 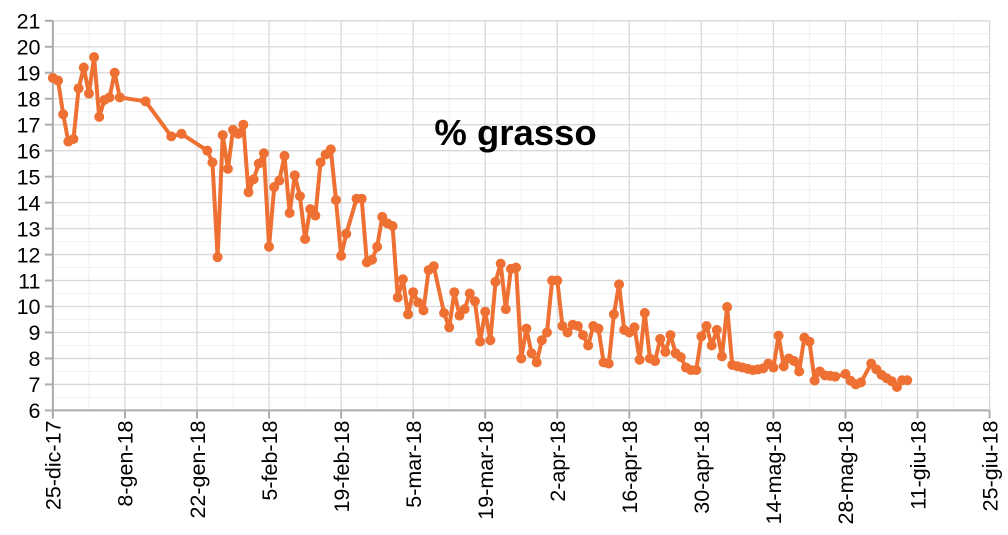 What do you see at coordinates (35, 359) in the screenshot?
I see `y-axis-label: 8` at bounding box center [35, 359].